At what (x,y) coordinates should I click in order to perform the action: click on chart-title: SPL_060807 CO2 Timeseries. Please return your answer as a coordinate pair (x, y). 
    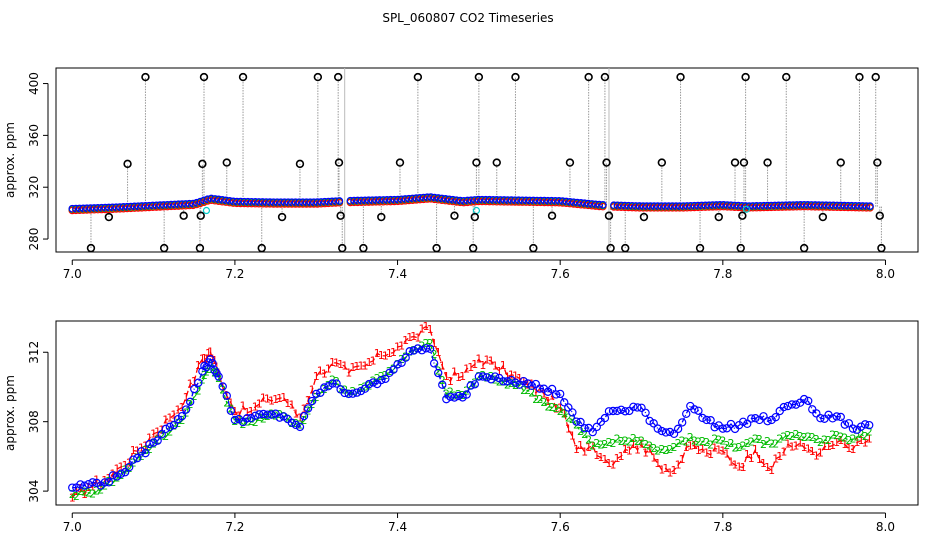
    Looking at the image, I should click on (467, 18).